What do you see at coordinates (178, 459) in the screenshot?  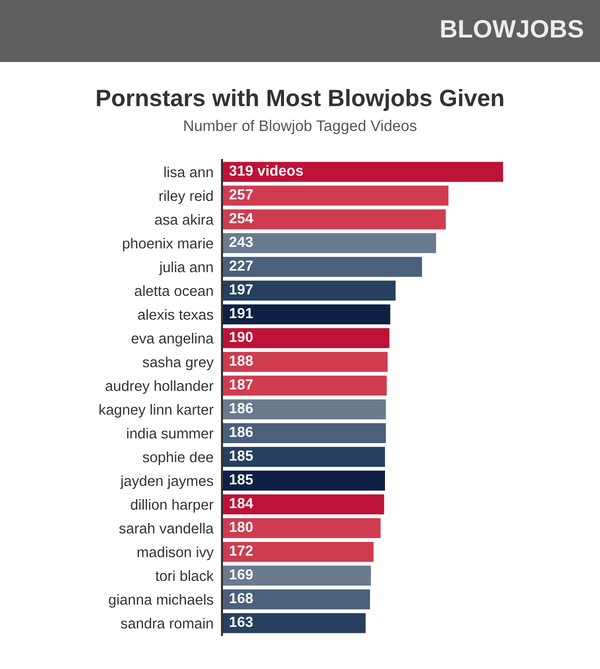 I see `y-tick-label: sophie dee` at bounding box center [178, 459].